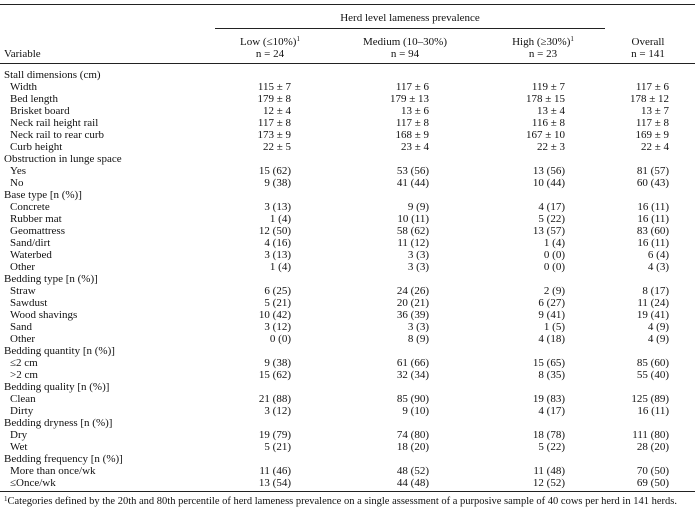 This screenshot has width=695, height=525. What do you see at coordinates (543, 54) in the screenshot?
I see `column-n: n = 23` at bounding box center [543, 54].